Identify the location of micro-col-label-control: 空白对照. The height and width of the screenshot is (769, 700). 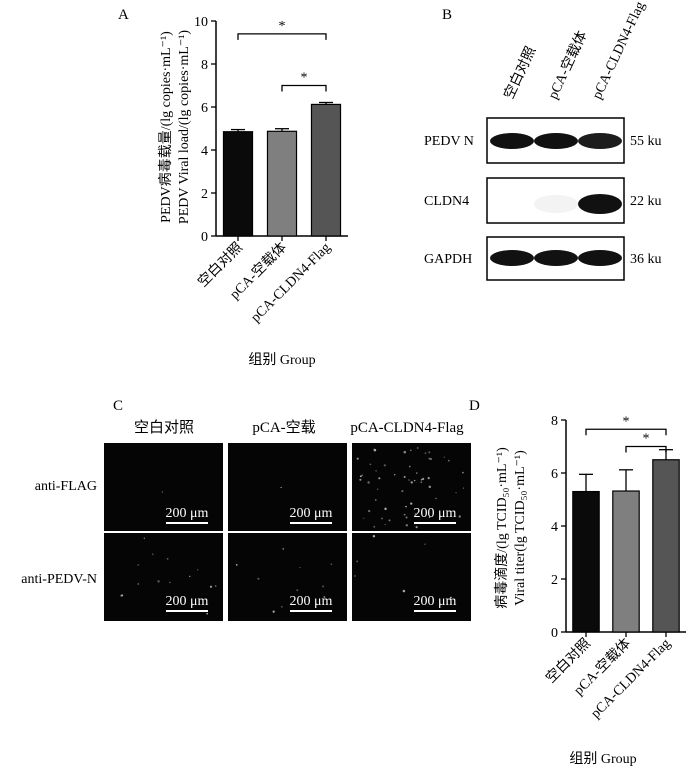
(164, 427).